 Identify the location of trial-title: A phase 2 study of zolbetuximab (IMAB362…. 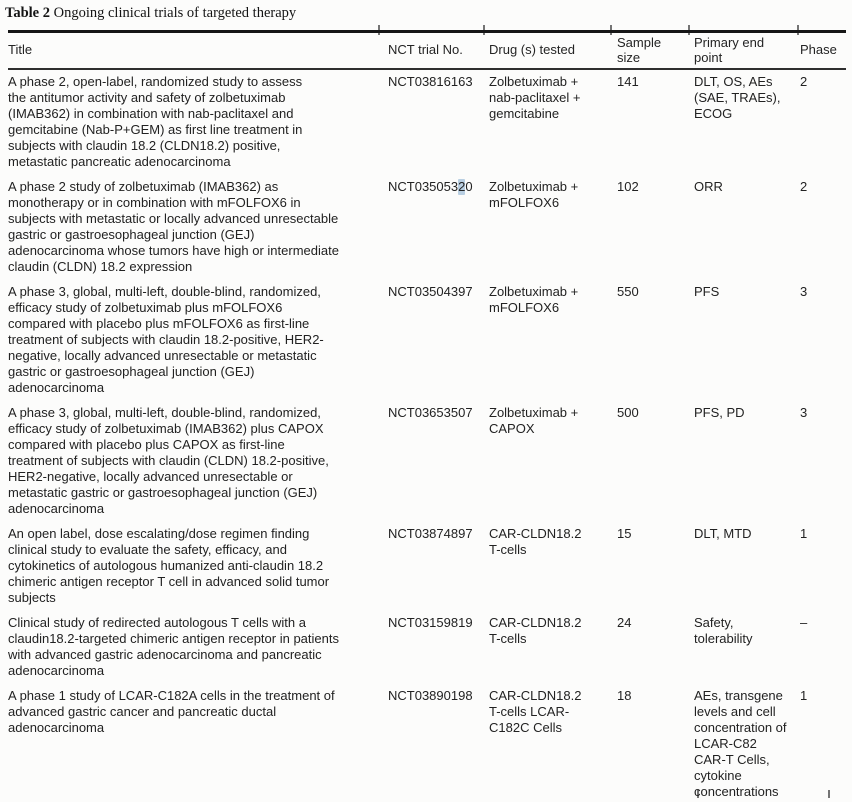
(173, 226).